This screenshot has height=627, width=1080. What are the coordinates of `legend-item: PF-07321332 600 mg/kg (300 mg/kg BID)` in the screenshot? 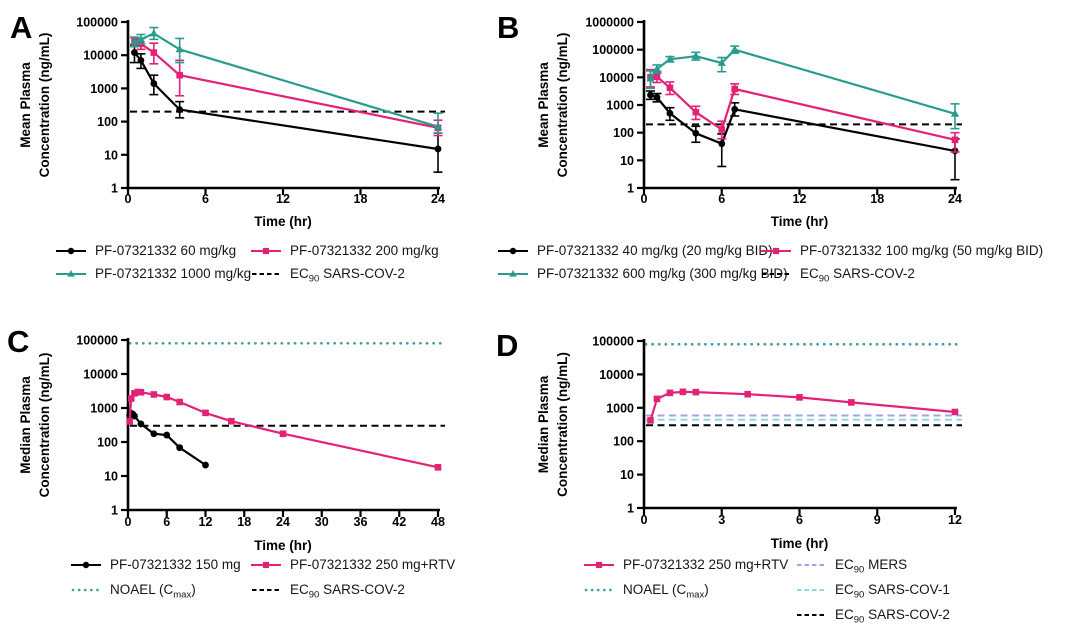 It's located at (642, 274).